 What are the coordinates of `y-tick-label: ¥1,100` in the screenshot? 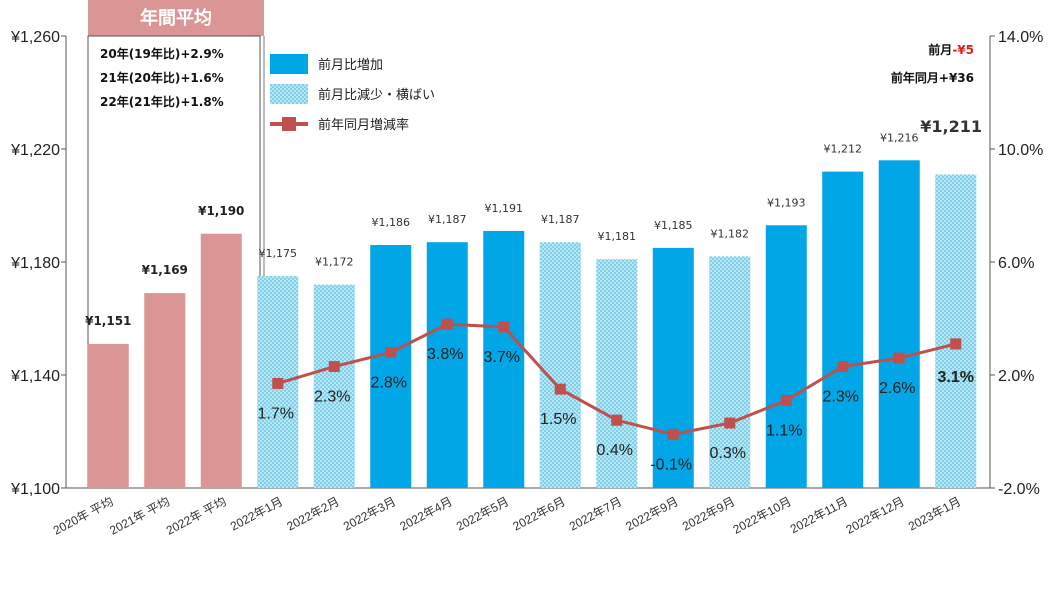 It's located at (35, 489).